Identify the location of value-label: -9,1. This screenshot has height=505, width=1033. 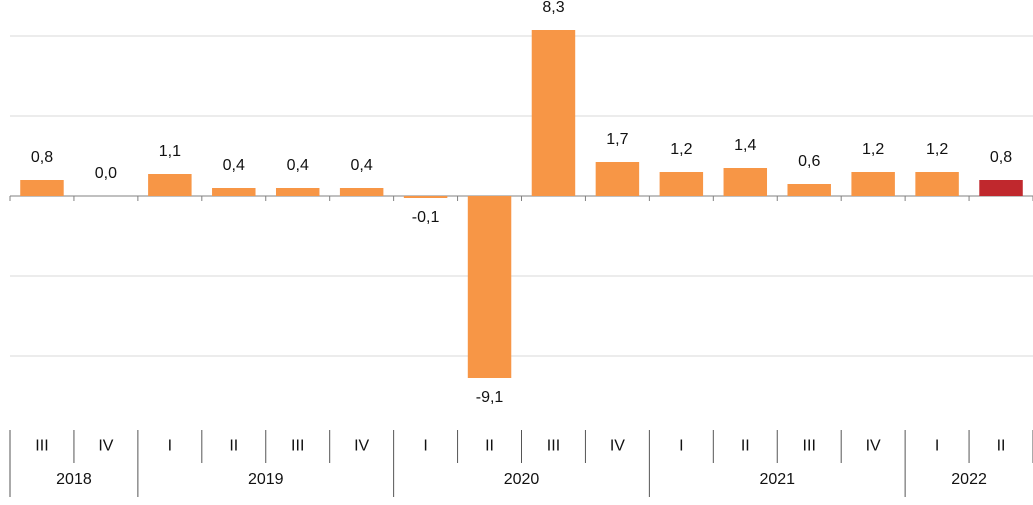
(490, 397).